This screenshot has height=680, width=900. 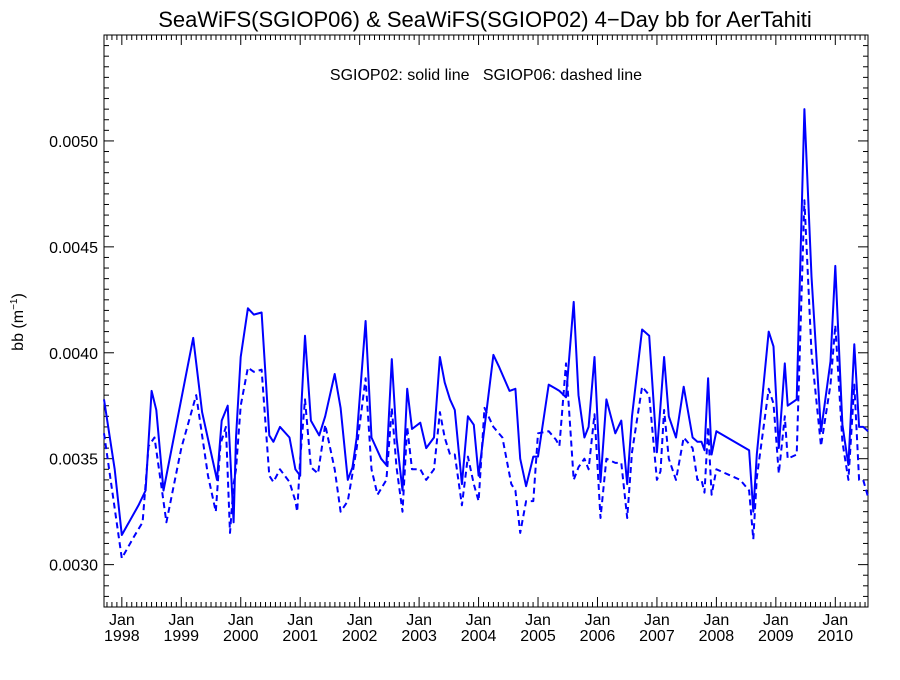 What do you see at coordinates (486, 75) in the screenshot?
I see `series-annotation: SGIOP02: solid line SGIOP06: dashed line` at bounding box center [486, 75].